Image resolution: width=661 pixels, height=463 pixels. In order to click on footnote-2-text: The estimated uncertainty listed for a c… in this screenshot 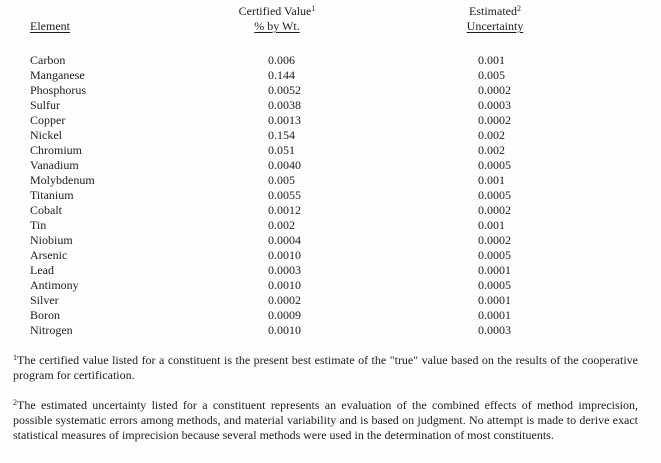, I will do `click(325, 420)`.